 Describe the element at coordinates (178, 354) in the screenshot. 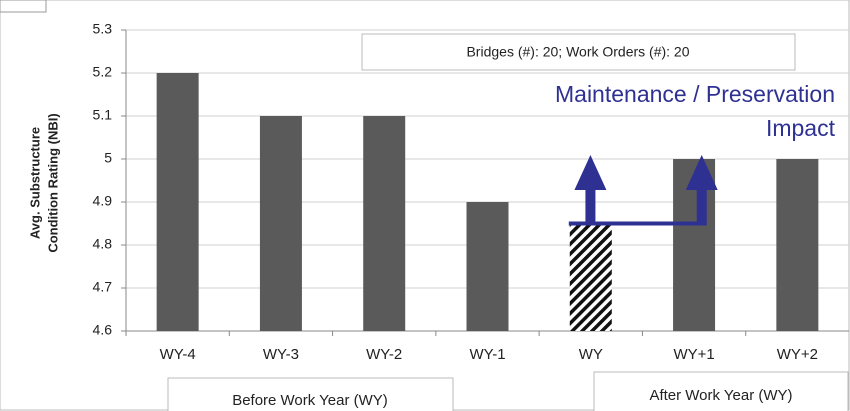

I see `x-tick-label: WY-4` at that location.